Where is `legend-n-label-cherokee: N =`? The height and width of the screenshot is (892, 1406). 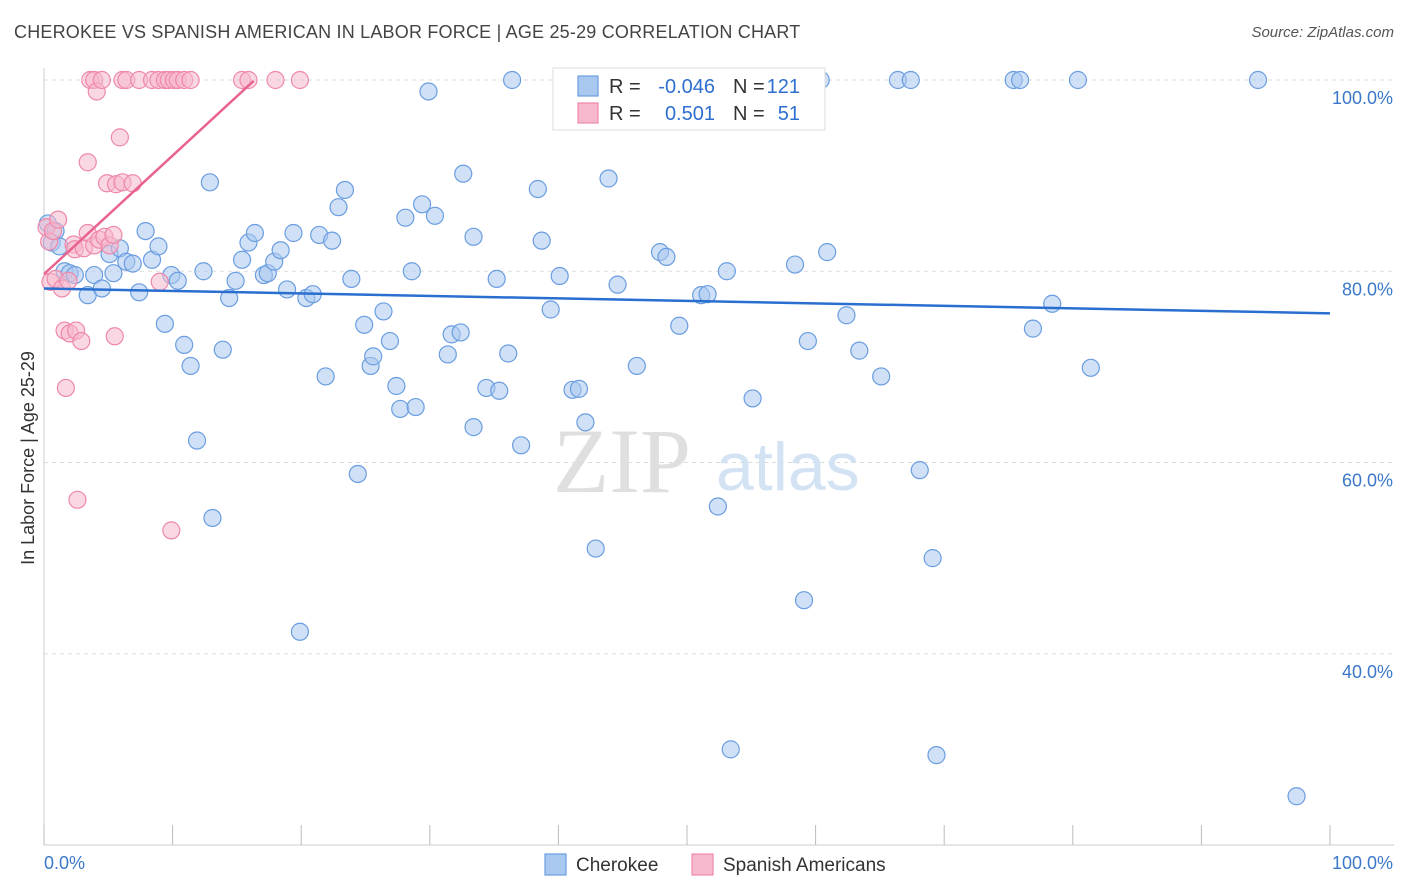
legend-n-label-cherokee: N = is located at coordinates (749, 87).